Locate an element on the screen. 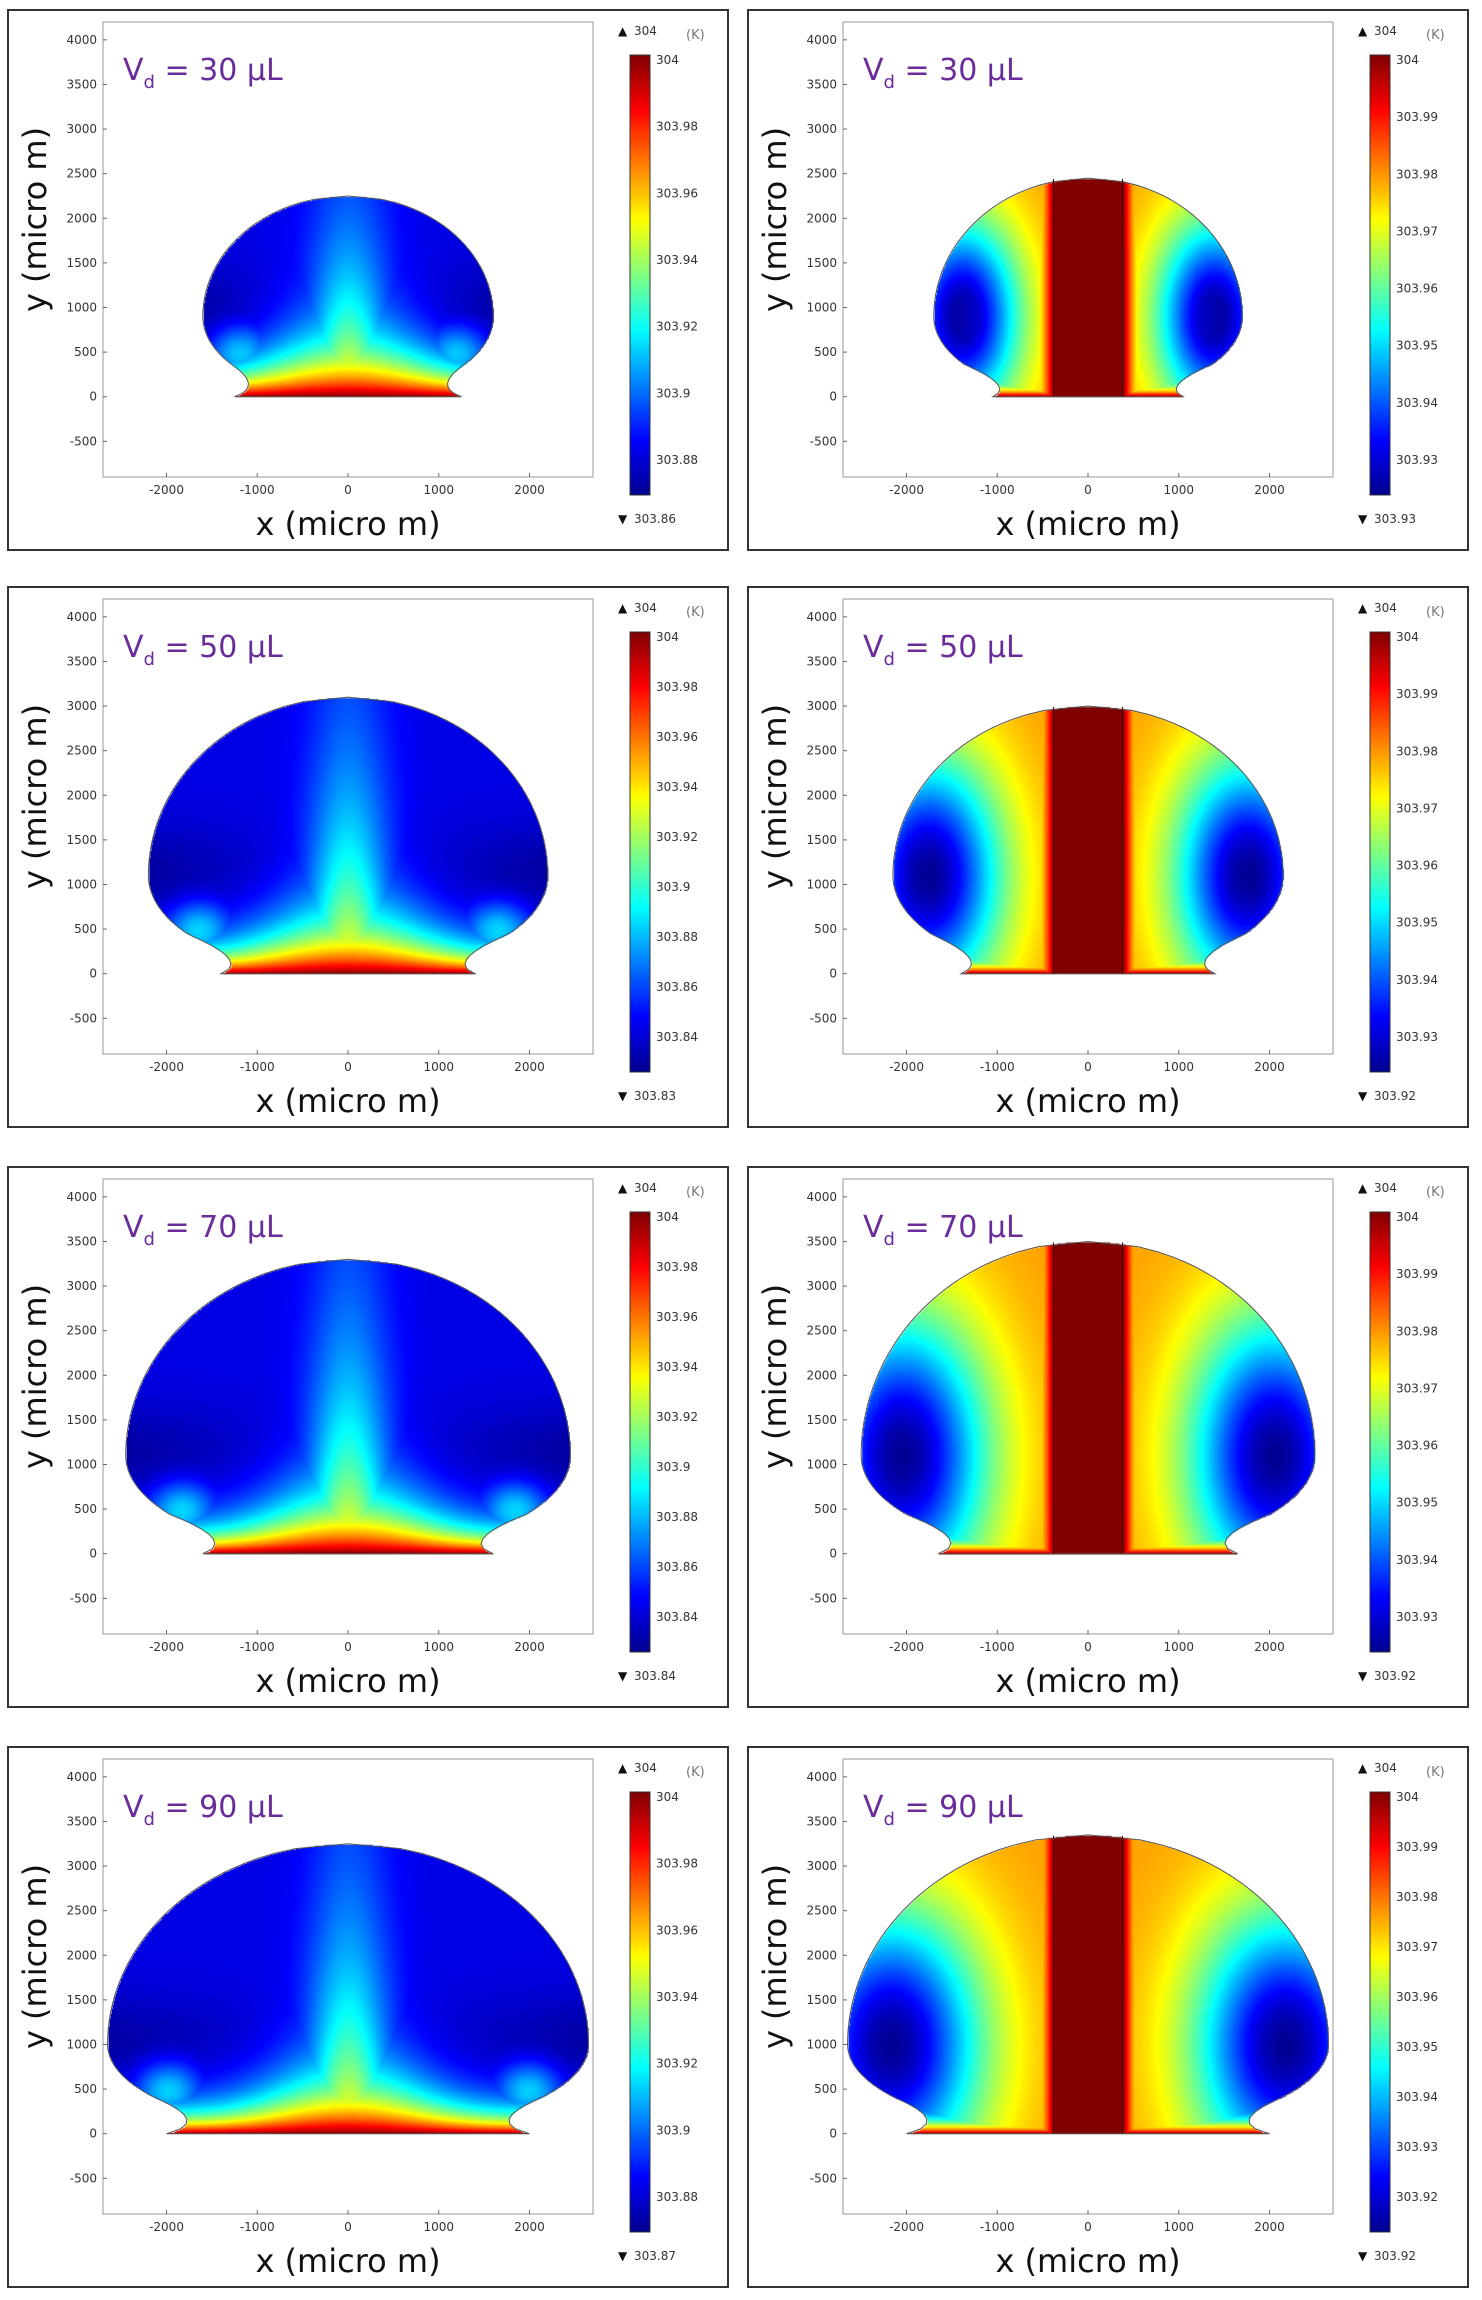 The width and height of the screenshot is (1482, 2300). y-axis-label: y (micro m) is located at coordinates (775, 219).